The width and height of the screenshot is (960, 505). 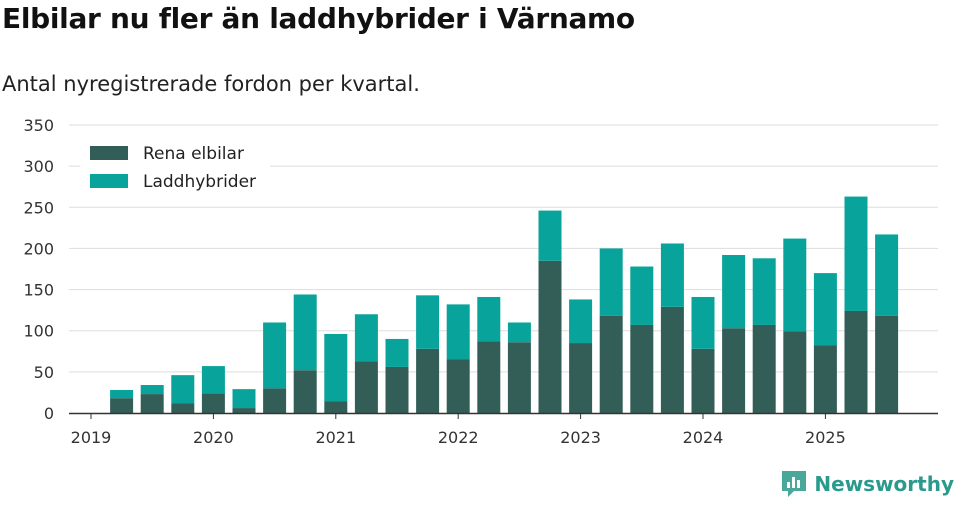 What do you see at coordinates (581, 378) in the screenshot?
I see `bar-electric-2023-Q1` at bounding box center [581, 378].